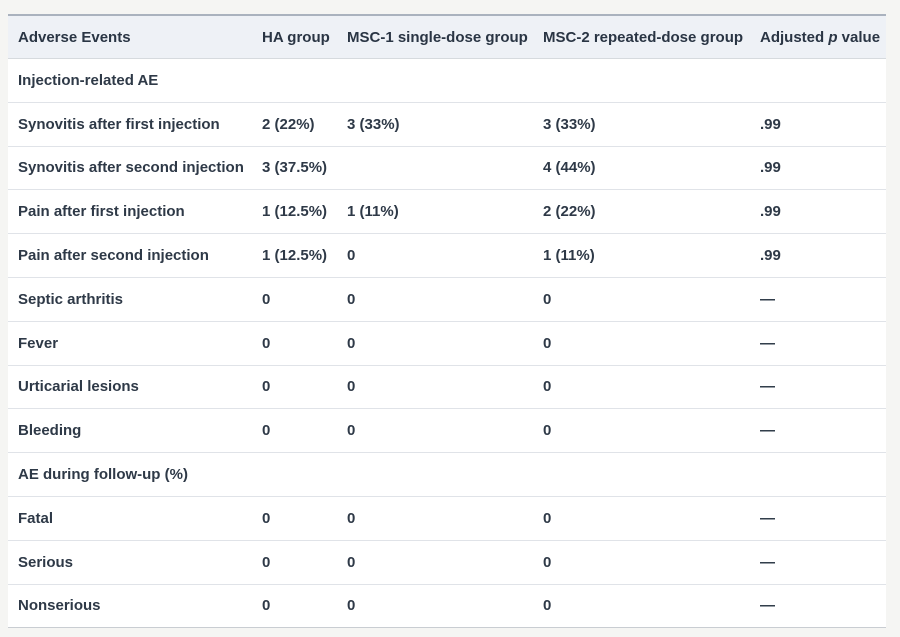 This screenshot has height=637, width=900. I want to click on adjusted-p-pre: Adjusted, so click(794, 37).